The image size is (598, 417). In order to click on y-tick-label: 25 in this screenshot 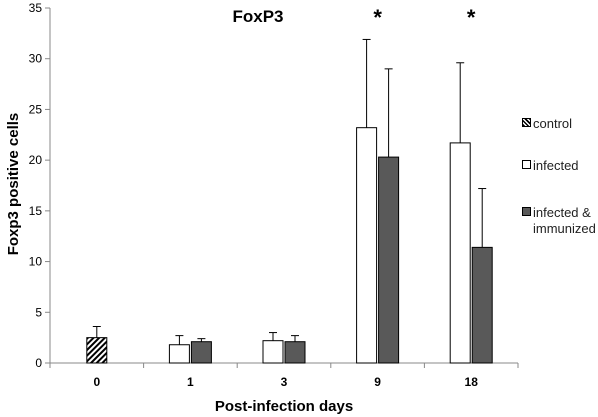, I will do `click(36, 109)`.